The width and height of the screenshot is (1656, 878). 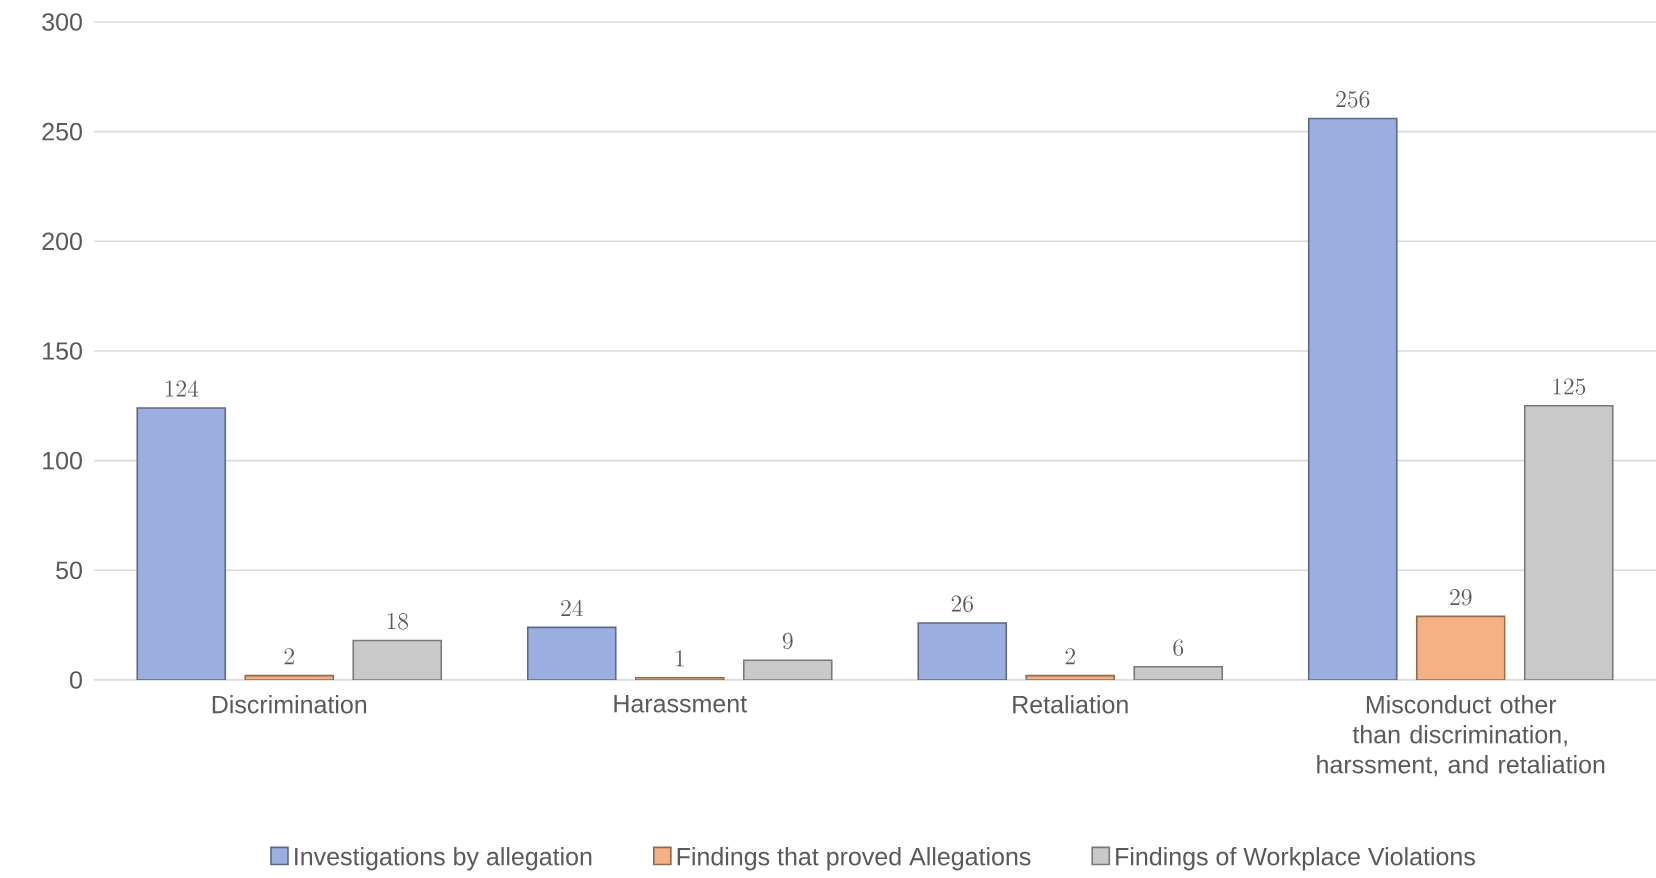 I want to click on x-tick-label: Discrimination, so click(x=289, y=704).